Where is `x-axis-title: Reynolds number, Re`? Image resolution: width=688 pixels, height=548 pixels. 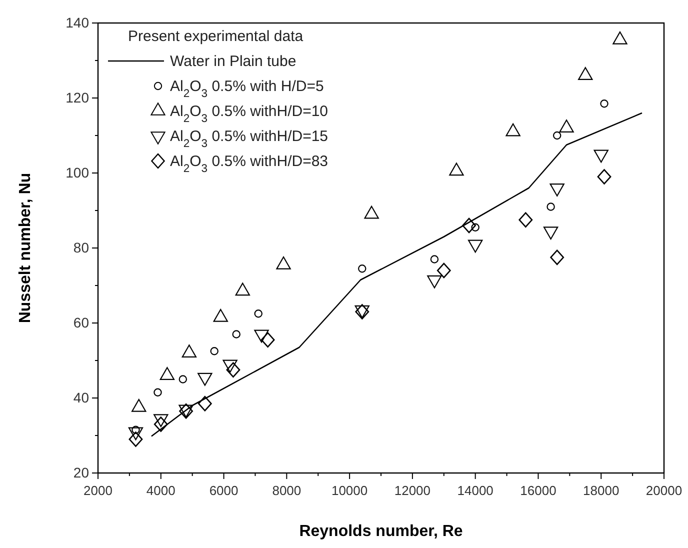
x-axis-title: Reynolds number, Re is located at coordinates (381, 531).